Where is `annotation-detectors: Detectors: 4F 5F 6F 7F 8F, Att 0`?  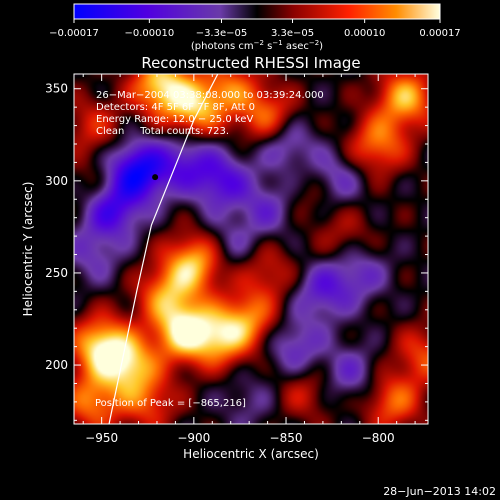
annotation-detectors: Detectors: 4F 5F 6F 7F 8F, Att 0 is located at coordinates (175, 107).